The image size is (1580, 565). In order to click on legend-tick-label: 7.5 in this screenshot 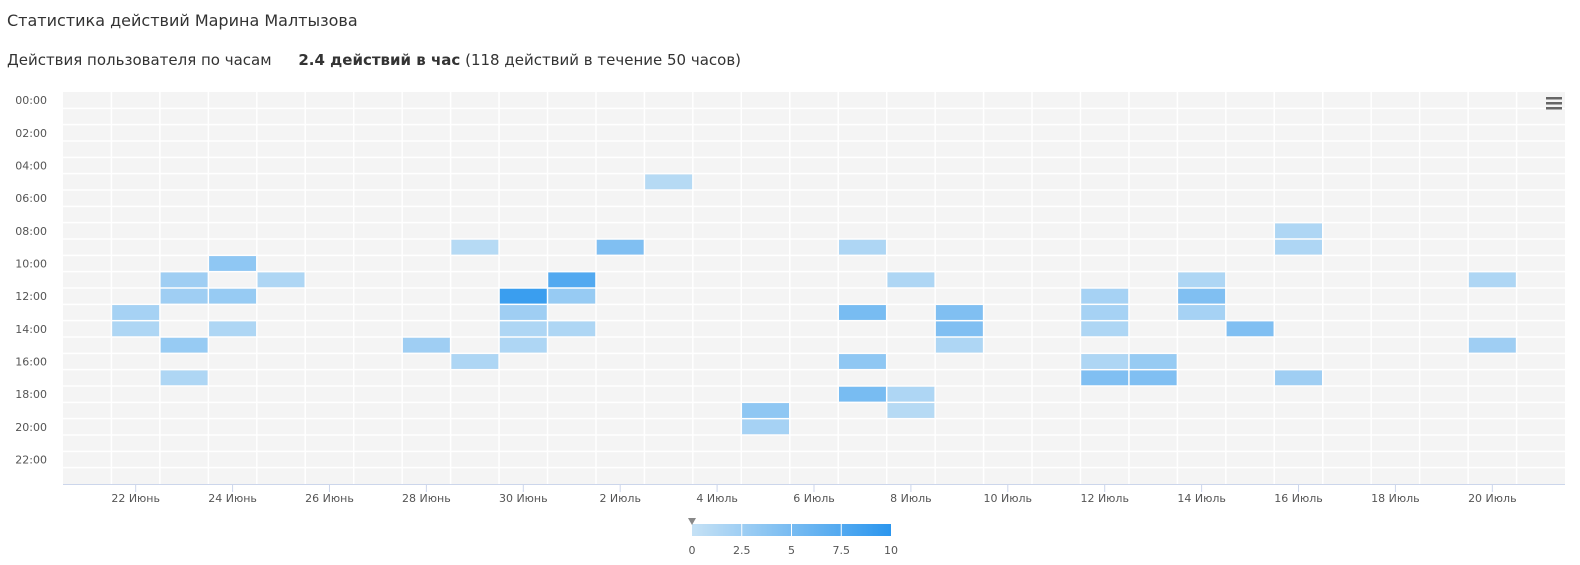, I will do `click(842, 550)`.